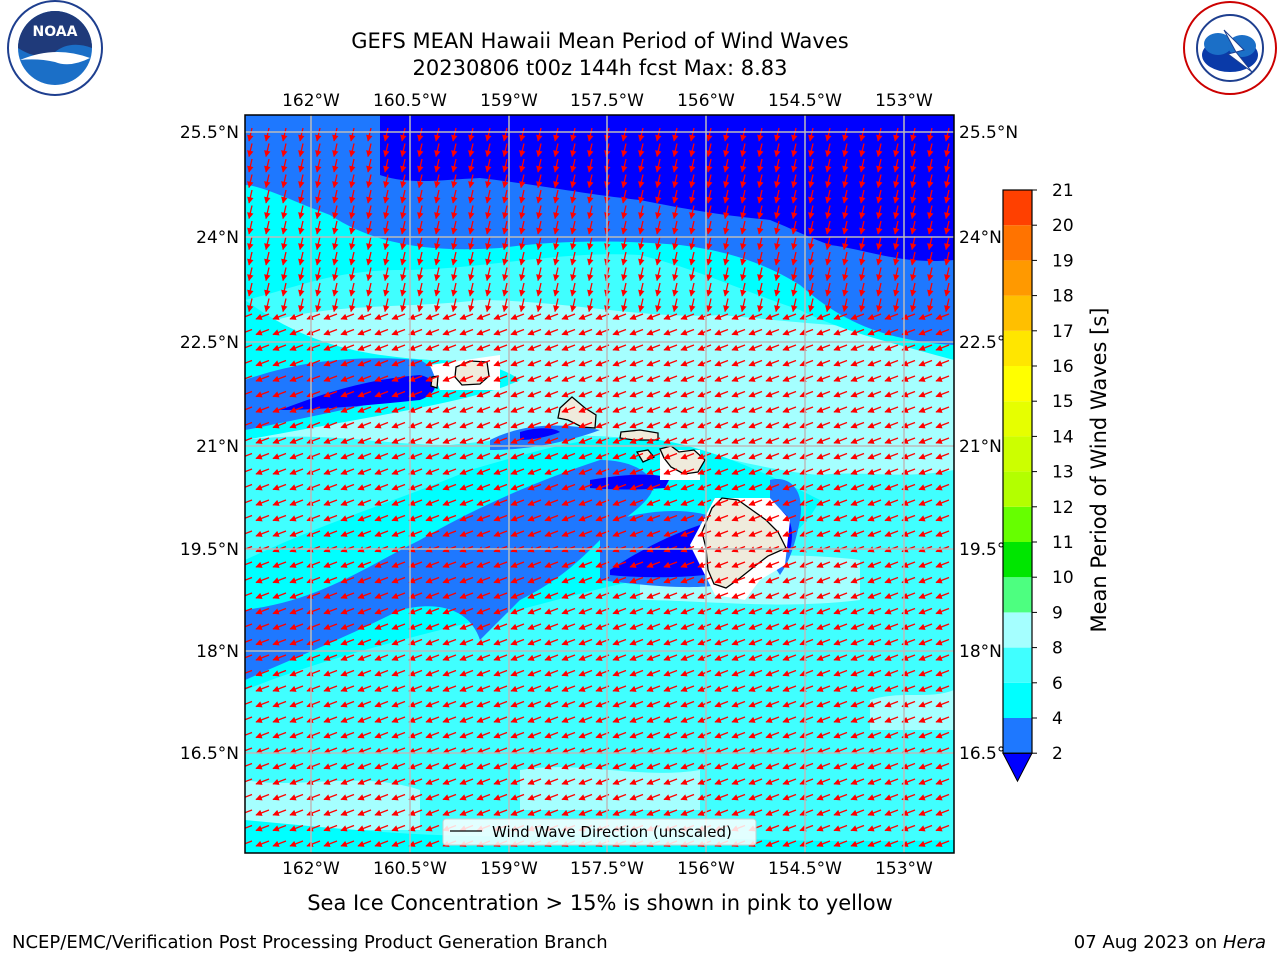 This screenshot has width=1280, height=960. I want to click on lat-tick-left: 22.5°N, so click(209, 343).